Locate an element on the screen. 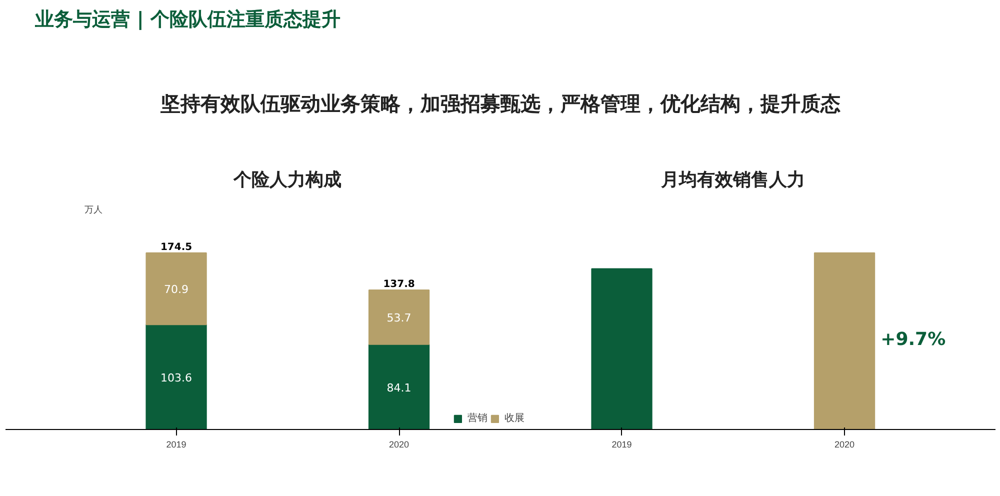 The height and width of the screenshot is (496, 1000). data-label: 84.1 is located at coordinates (399, 387).